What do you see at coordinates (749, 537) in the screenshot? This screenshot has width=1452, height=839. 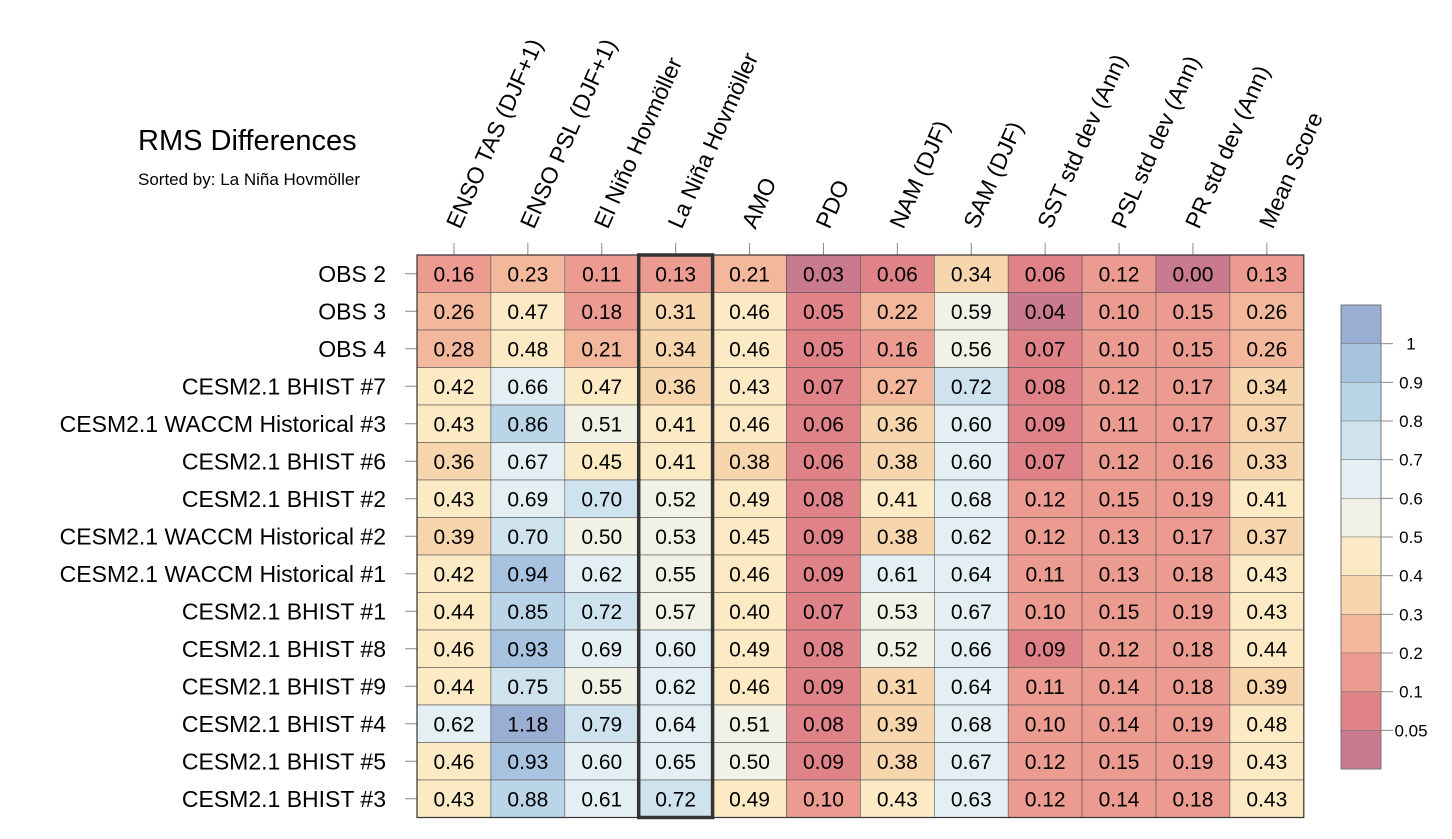 I see `cell-value-label: 0.45` at bounding box center [749, 537].